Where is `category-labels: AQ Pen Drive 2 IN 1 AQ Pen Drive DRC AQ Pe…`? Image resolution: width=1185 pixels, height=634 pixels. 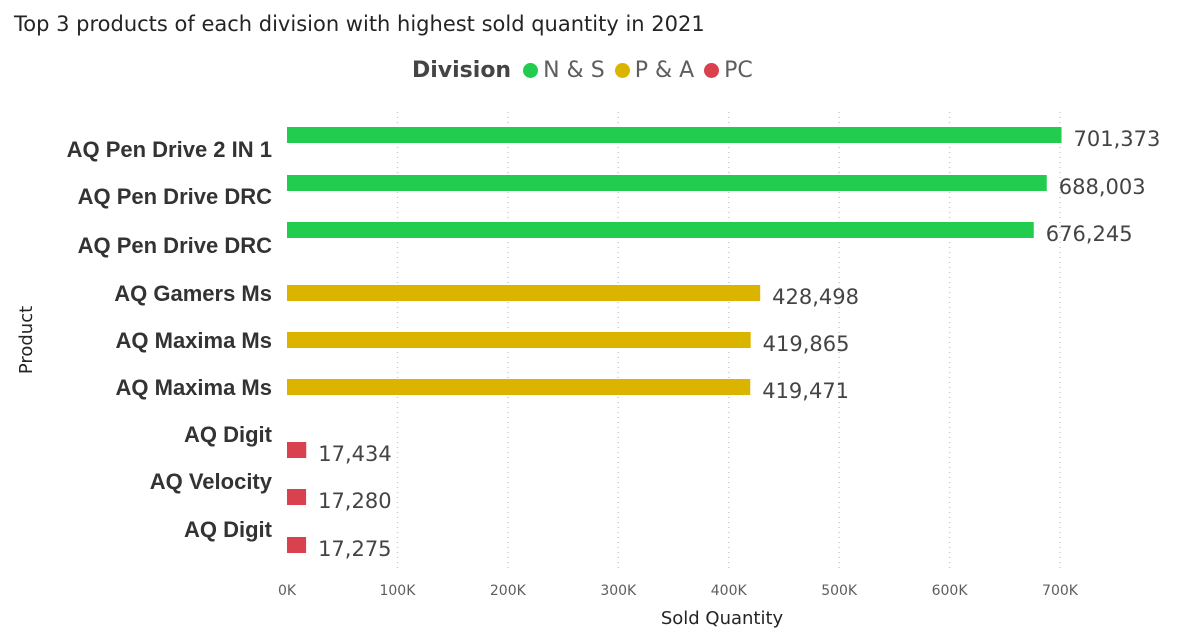 category-labels: AQ Pen Drive 2 IN 1 AQ Pen Drive DRC AQ Pe… is located at coordinates (170, 339).